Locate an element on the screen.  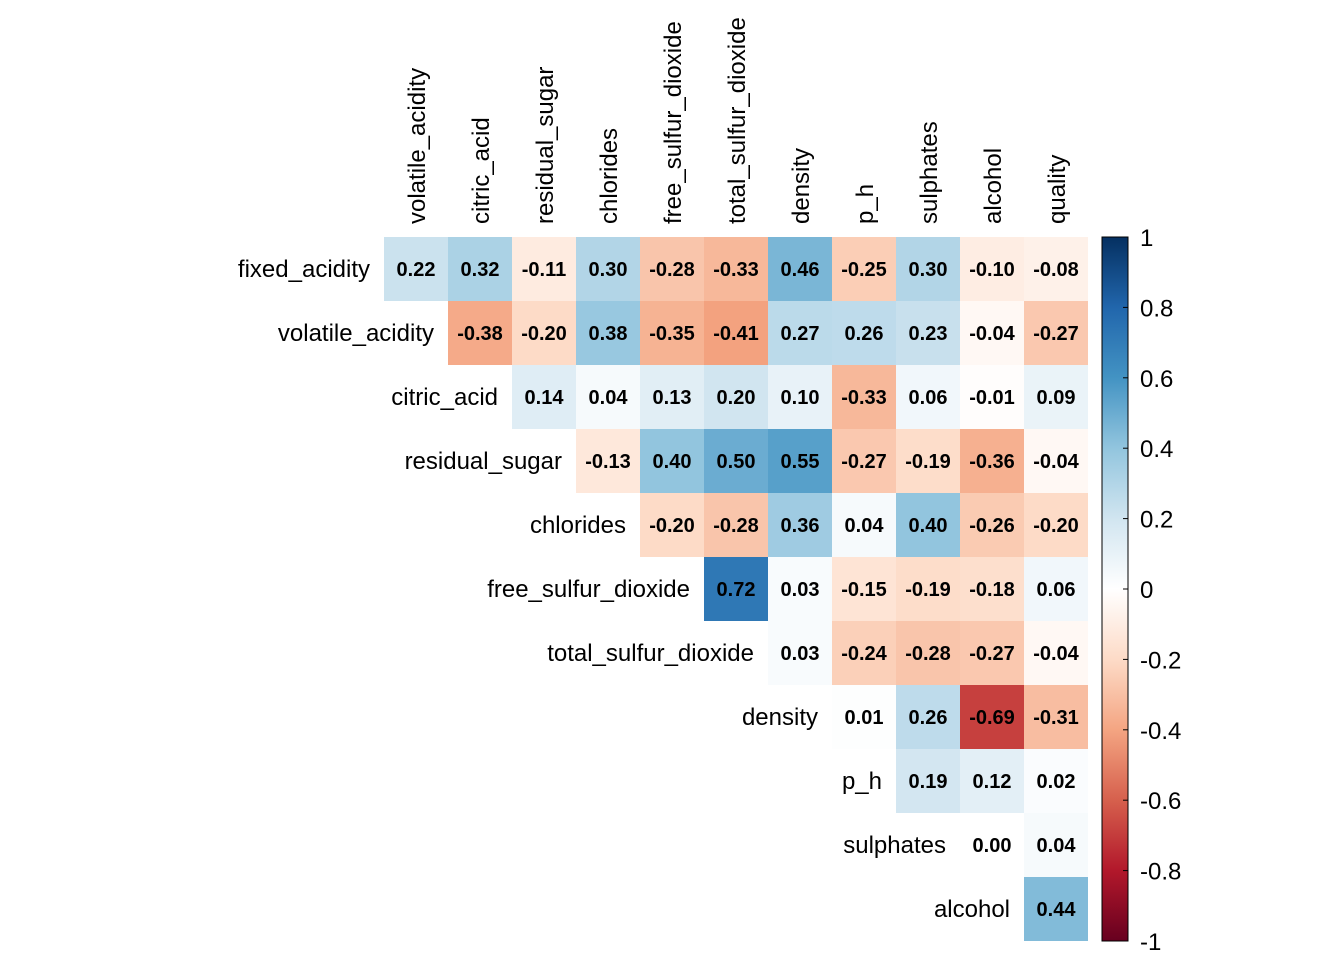
row-label: citric_acid is located at coordinates (444, 397).